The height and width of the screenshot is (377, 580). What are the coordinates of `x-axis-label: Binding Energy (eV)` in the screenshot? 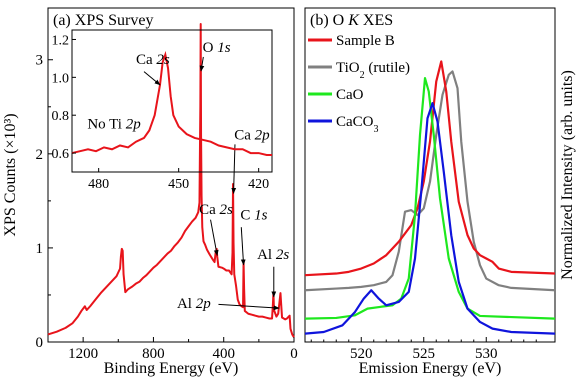 It's located at (171, 368).